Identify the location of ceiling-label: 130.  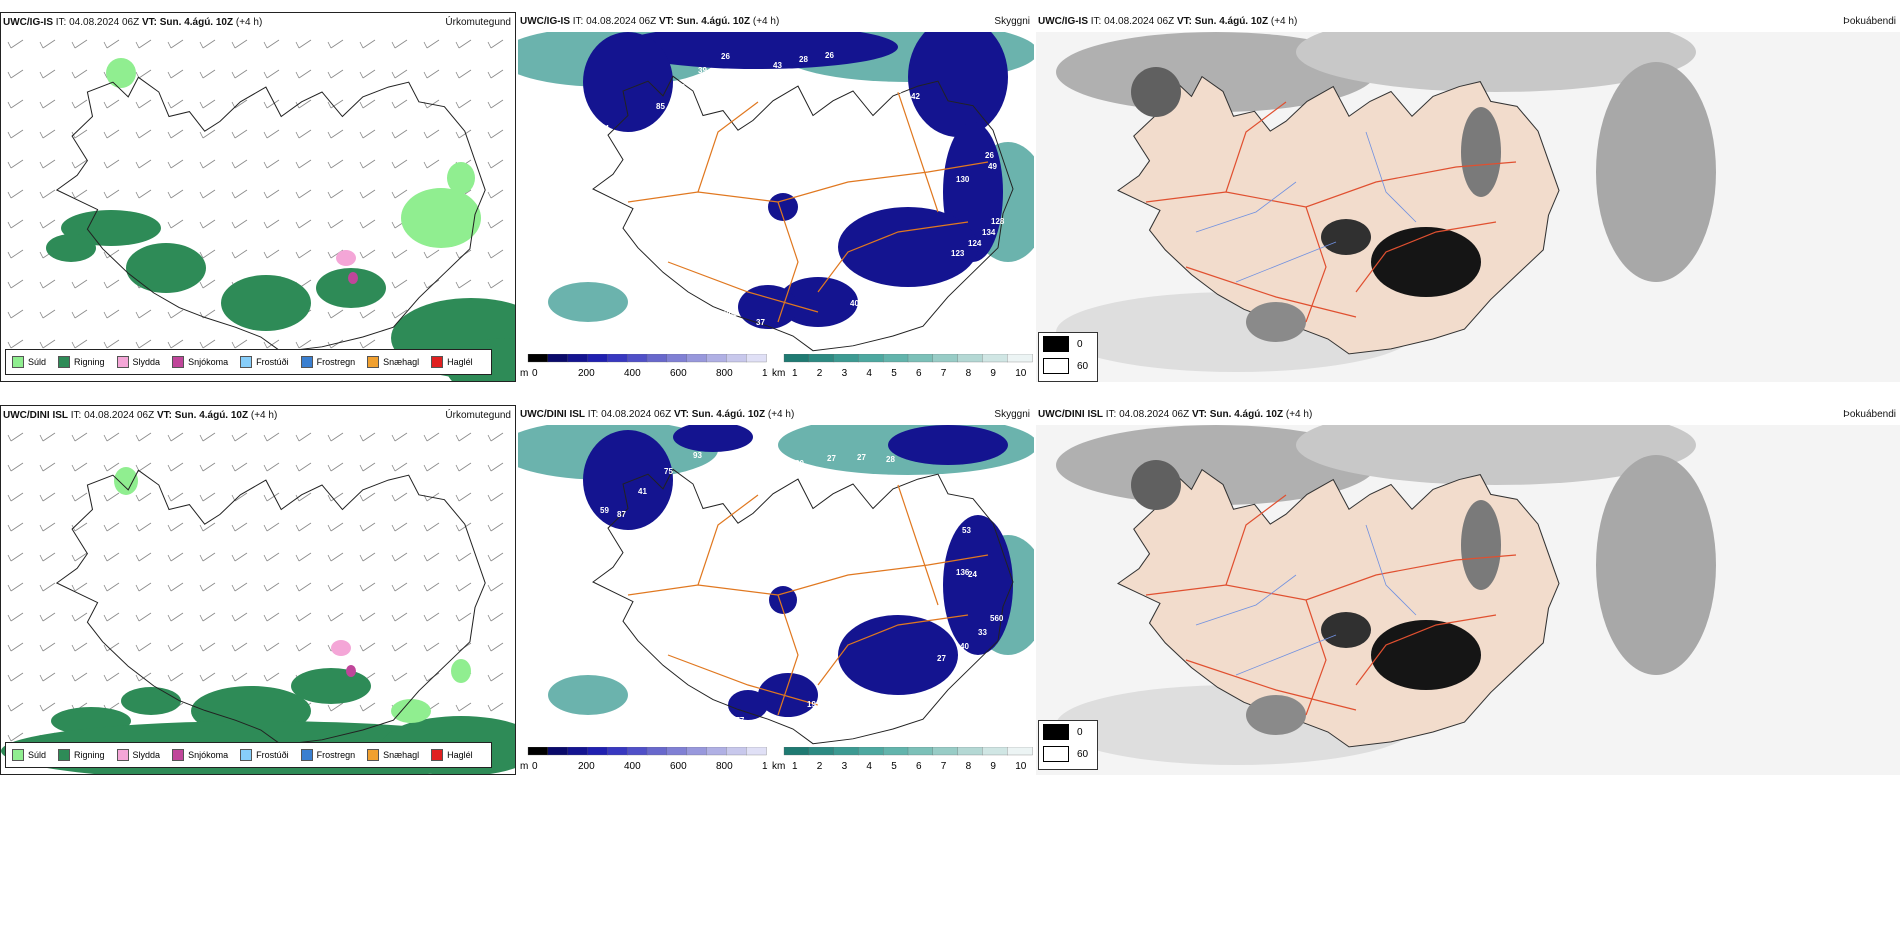
(963, 179).